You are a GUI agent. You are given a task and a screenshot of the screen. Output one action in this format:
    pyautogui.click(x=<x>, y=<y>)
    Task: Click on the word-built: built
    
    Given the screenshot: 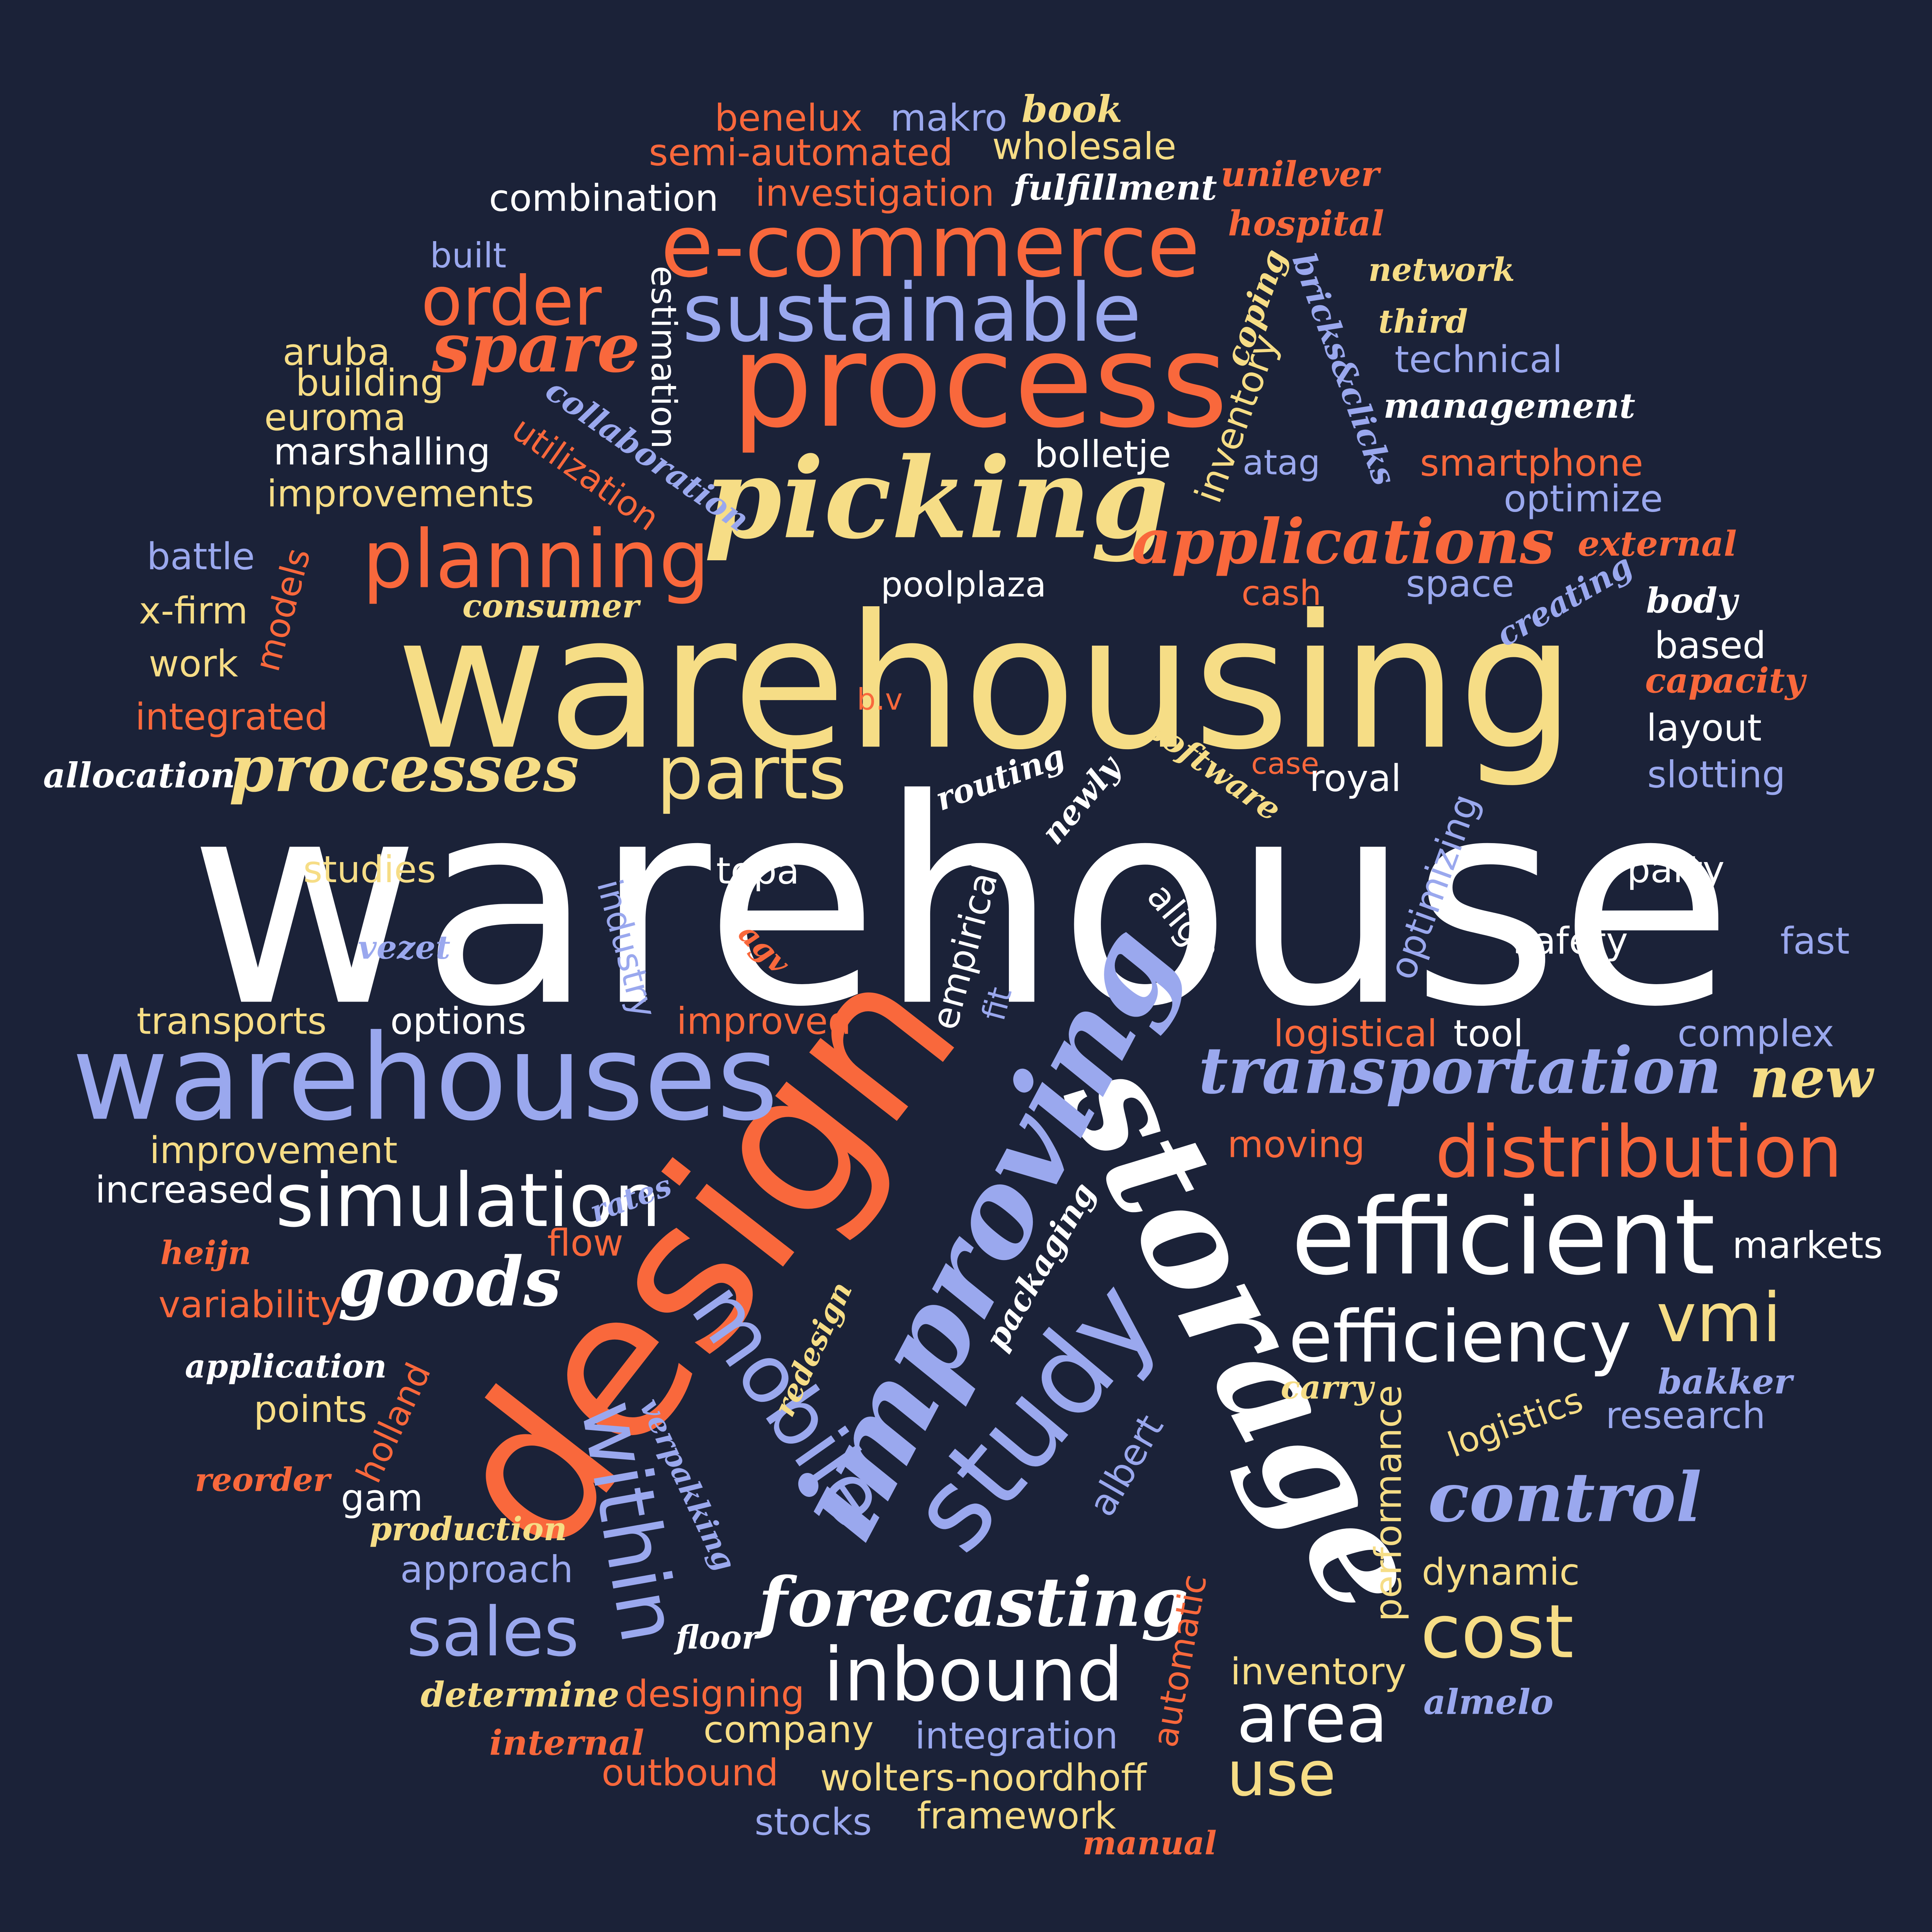 What is the action you would take?
    pyautogui.click(x=468, y=255)
    